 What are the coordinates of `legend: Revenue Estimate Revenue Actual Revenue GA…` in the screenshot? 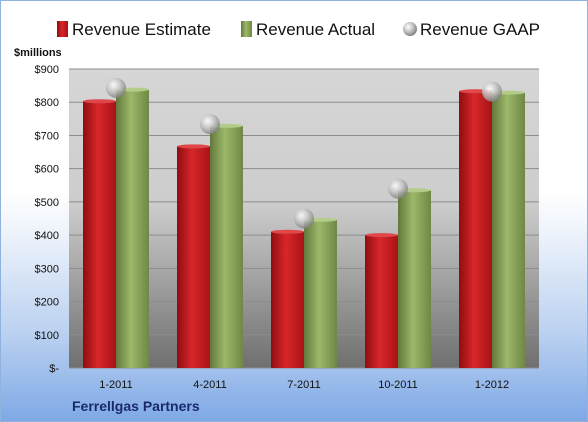 It's located at (298, 29).